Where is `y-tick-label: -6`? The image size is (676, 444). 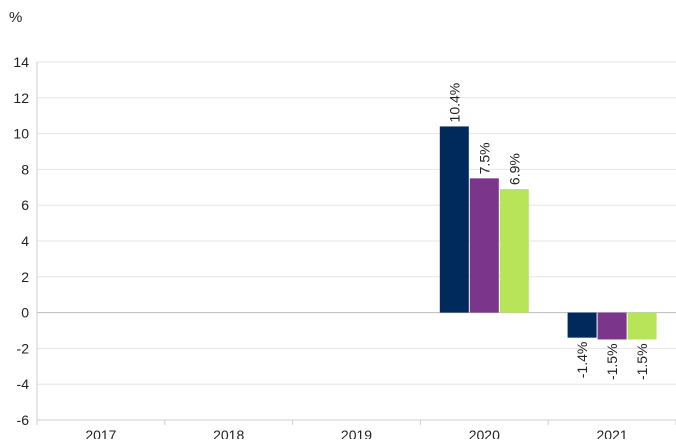
y-tick-label: -6 is located at coordinates (23, 420).